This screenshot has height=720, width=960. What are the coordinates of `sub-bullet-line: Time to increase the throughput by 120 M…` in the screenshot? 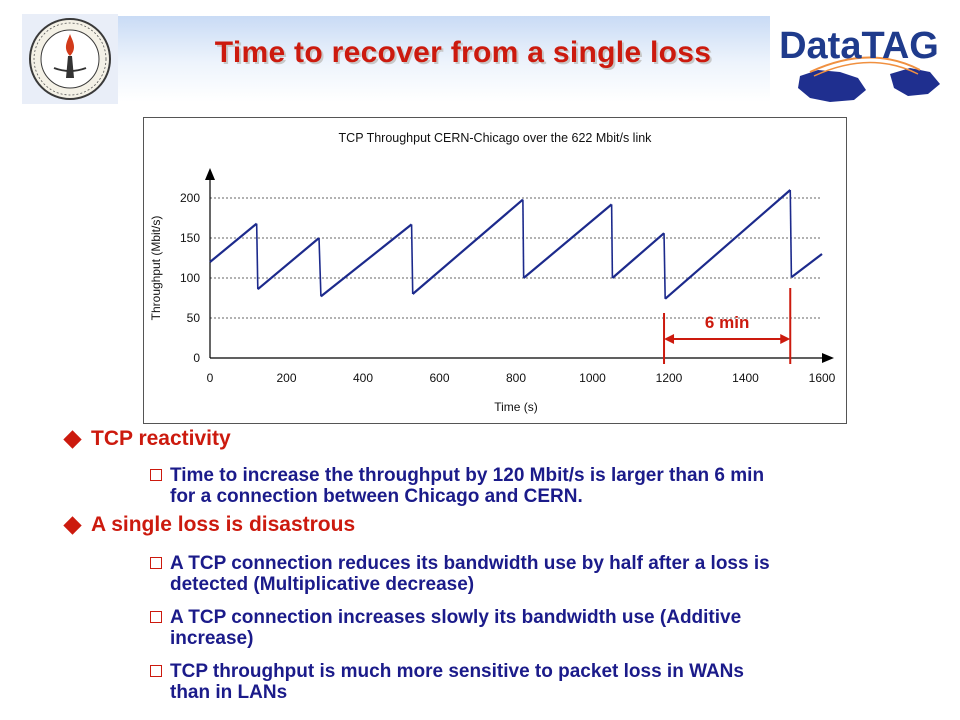 It's located at (467, 475).